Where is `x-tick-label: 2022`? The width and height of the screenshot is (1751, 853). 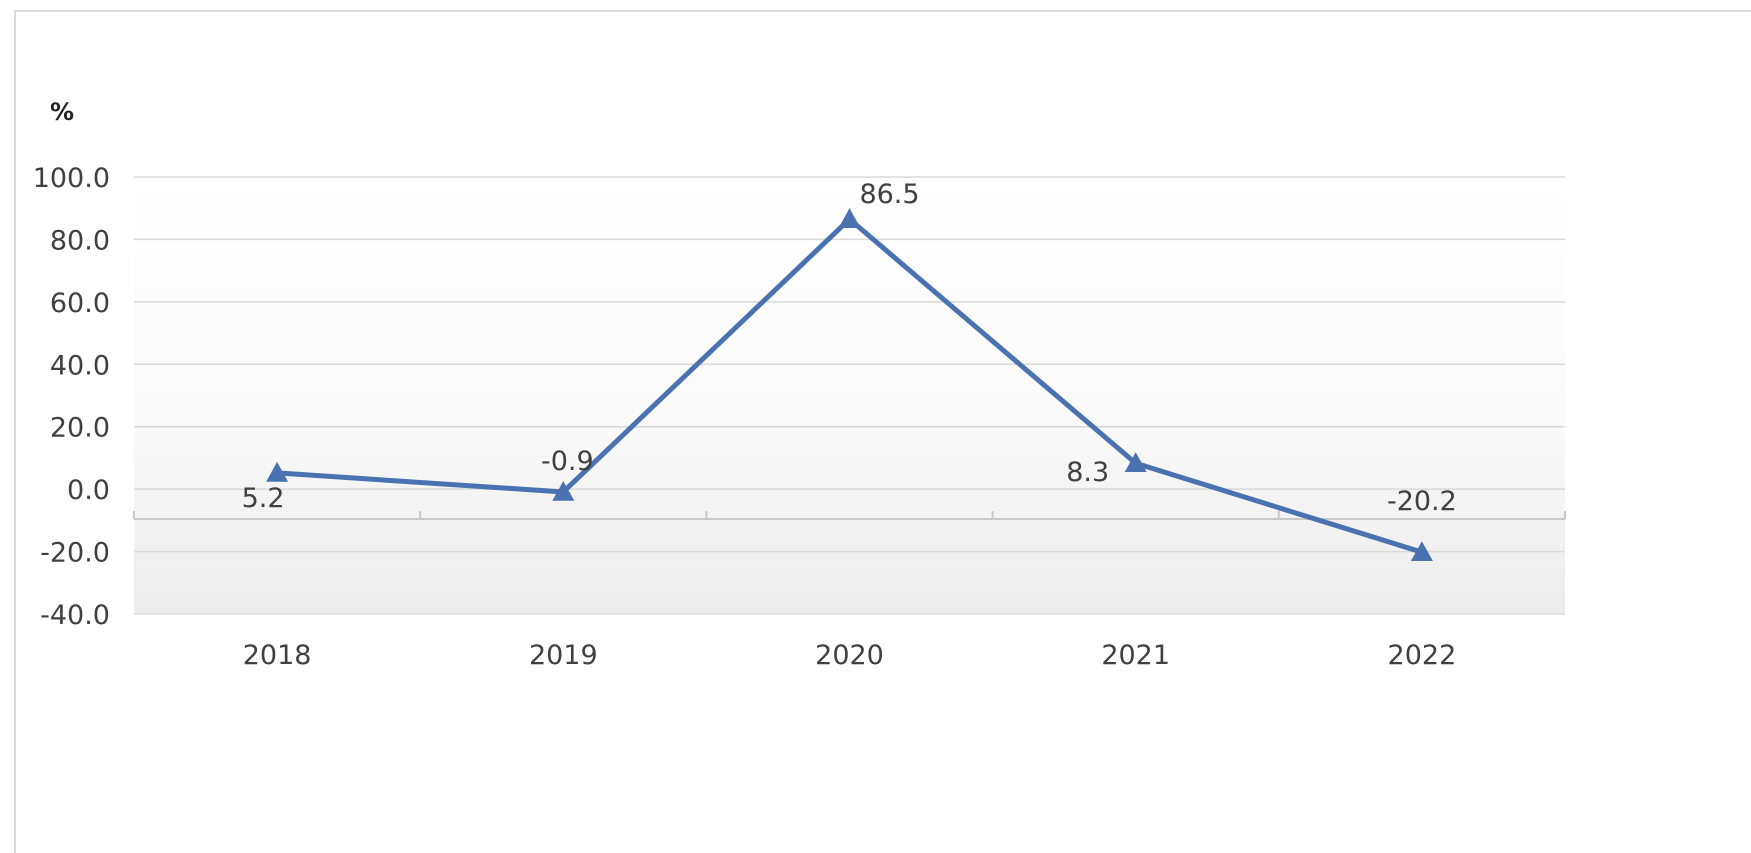
x-tick-label: 2022 is located at coordinates (1422, 655).